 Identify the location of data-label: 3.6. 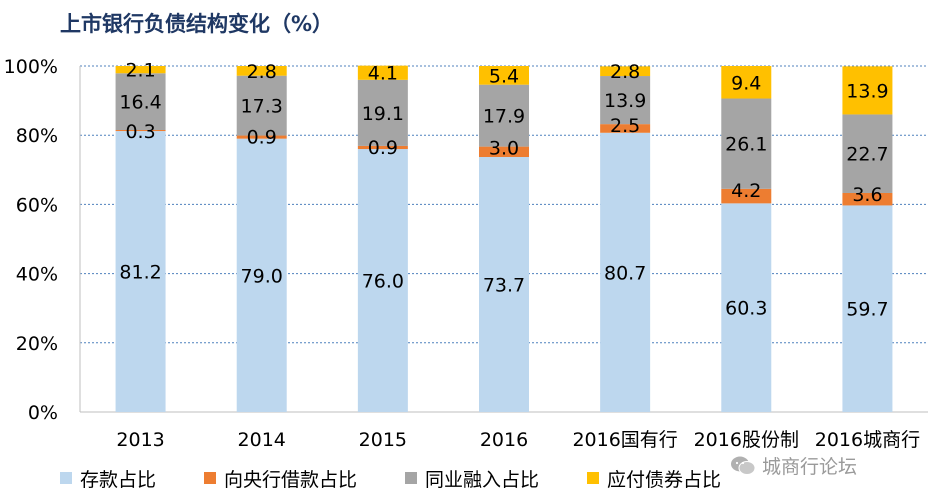
(867, 195).